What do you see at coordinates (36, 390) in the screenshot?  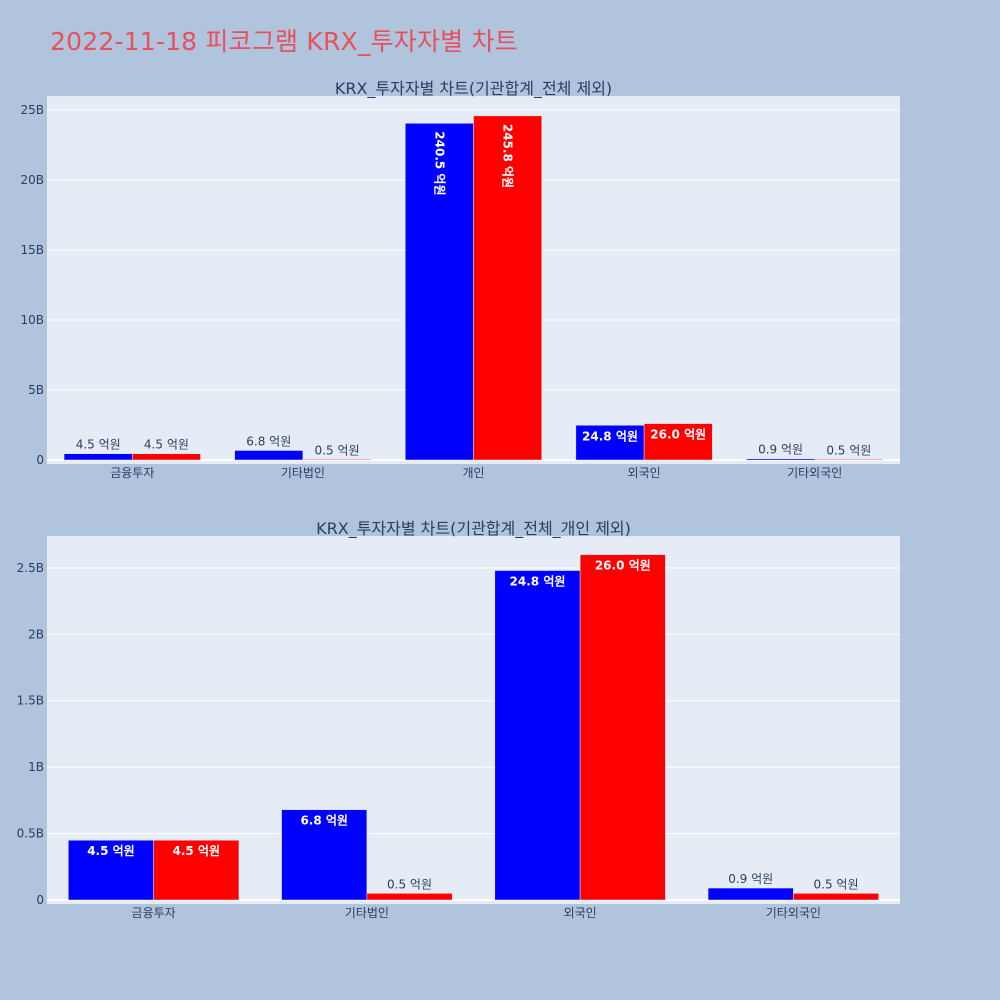 I see `y-tick-label: 5B` at bounding box center [36, 390].